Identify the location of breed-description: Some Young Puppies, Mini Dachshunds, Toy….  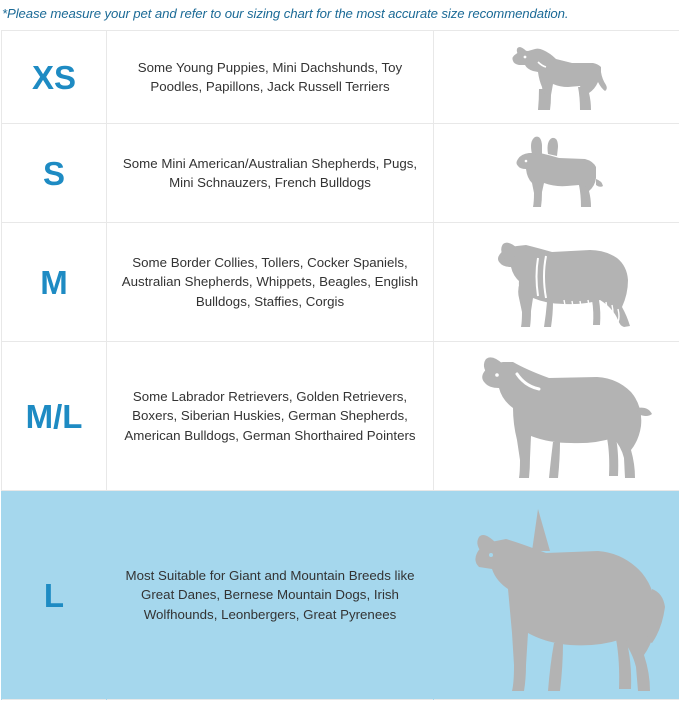
(270, 77).